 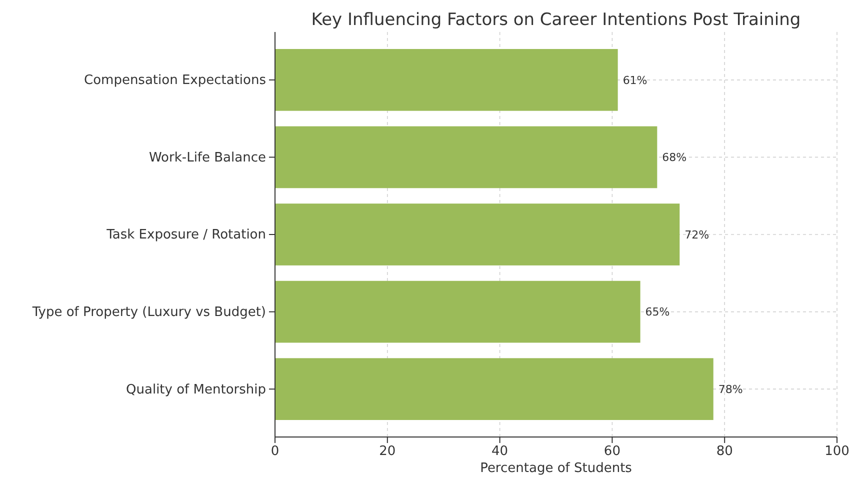 What do you see at coordinates (697, 235) in the screenshot?
I see `data-label: 72%` at bounding box center [697, 235].